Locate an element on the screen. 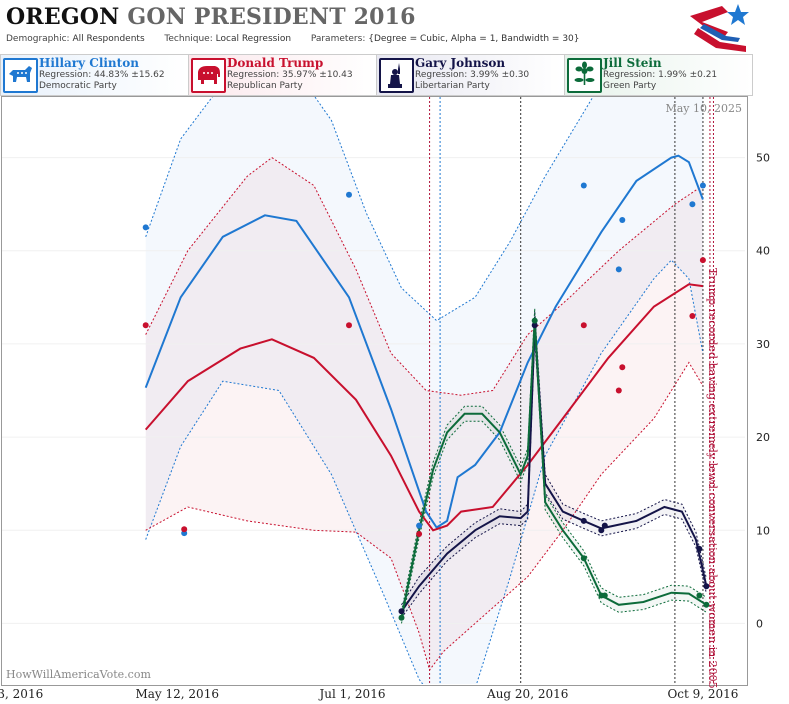 This screenshot has height=704, width=789. y-tick-label: 50 is located at coordinates (763, 158).